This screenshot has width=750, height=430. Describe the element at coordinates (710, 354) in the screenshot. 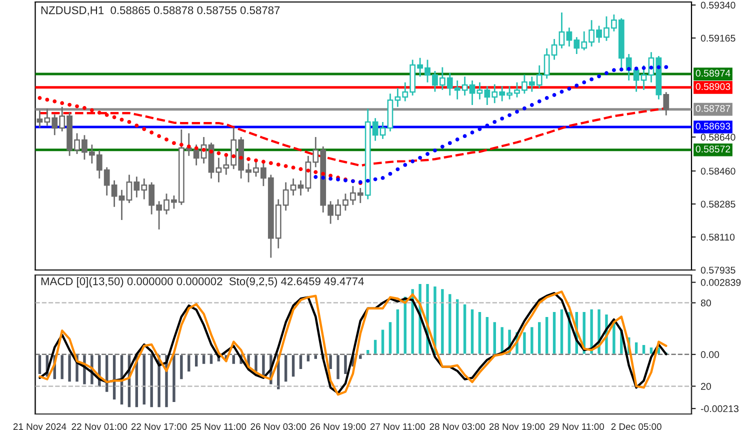

I see `y-tick-label: 0.00` at that location.